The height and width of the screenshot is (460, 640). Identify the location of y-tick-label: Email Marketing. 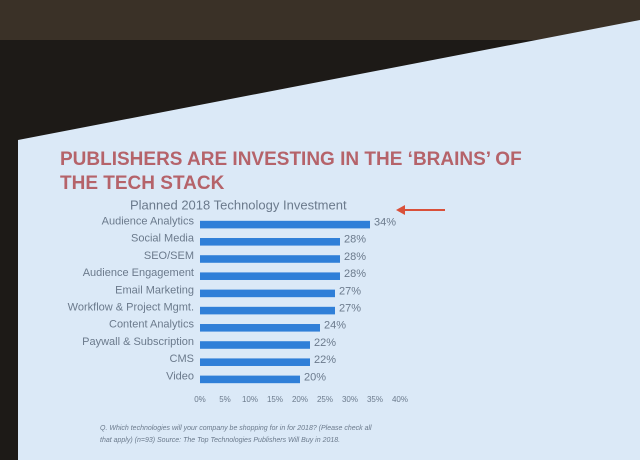
(154, 290).